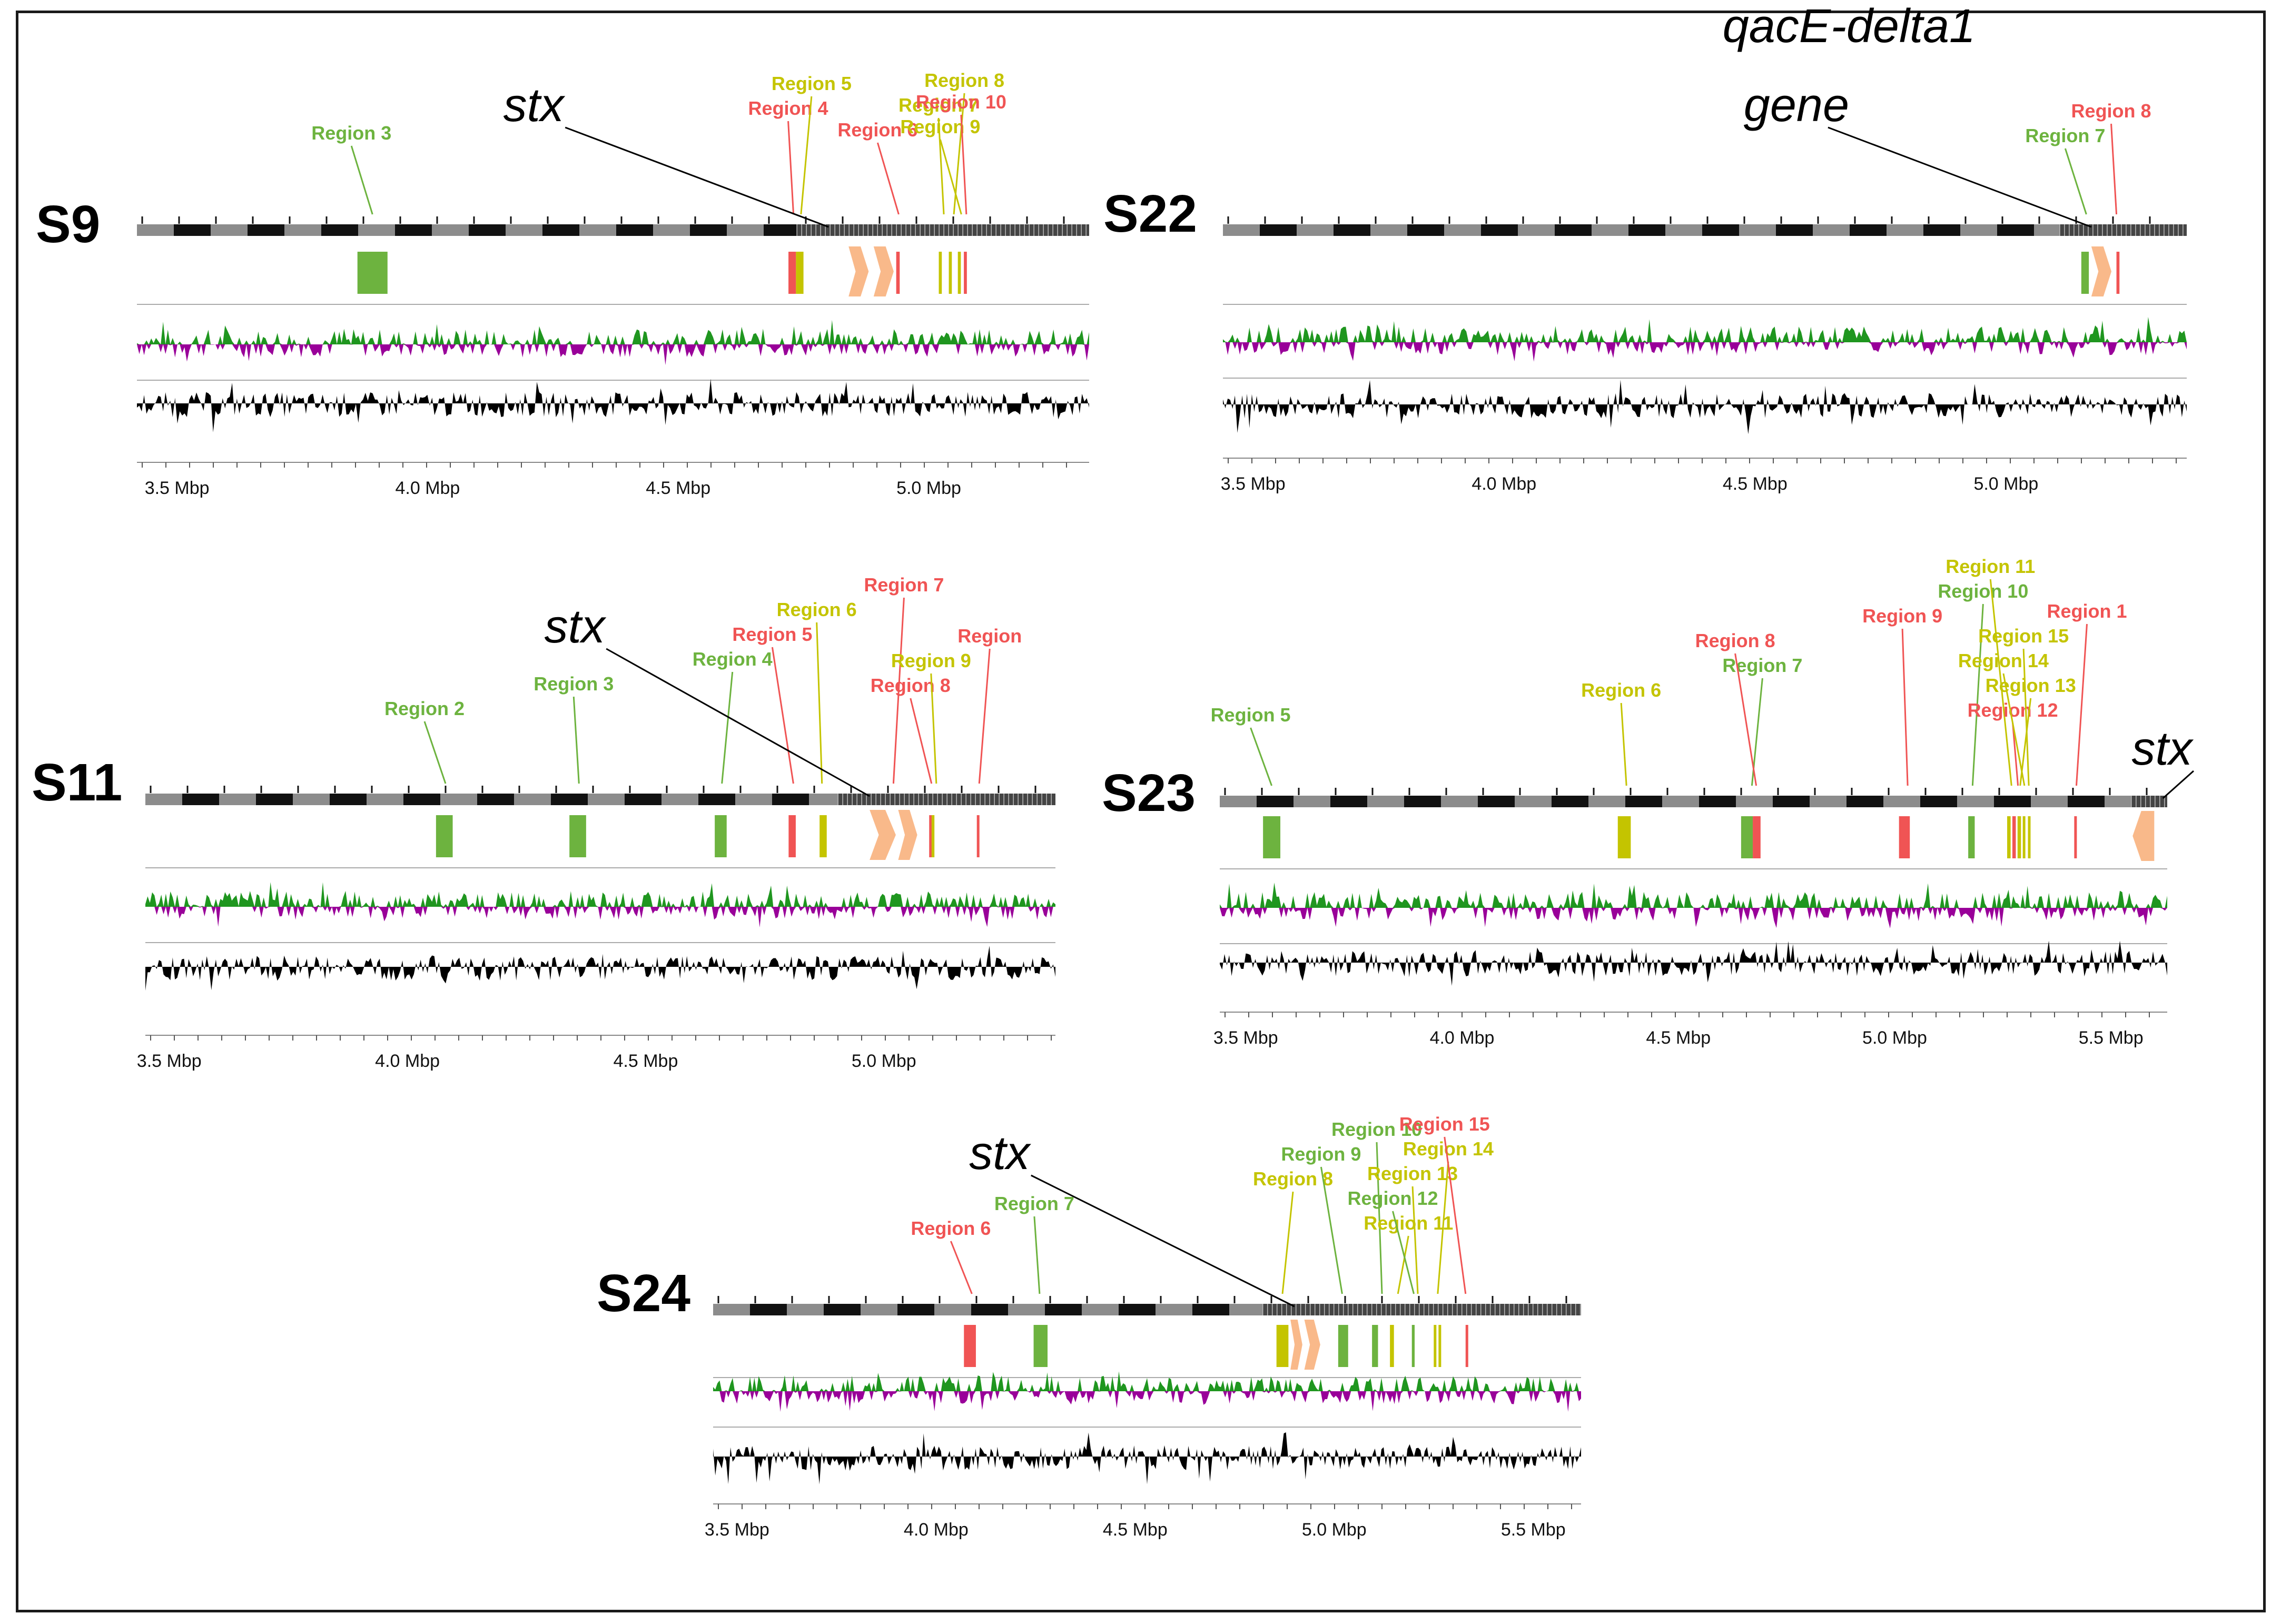 This screenshot has height=1624, width=2281. What do you see at coordinates (2023, 636) in the screenshot?
I see `region-label: Region 15` at bounding box center [2023, 636].